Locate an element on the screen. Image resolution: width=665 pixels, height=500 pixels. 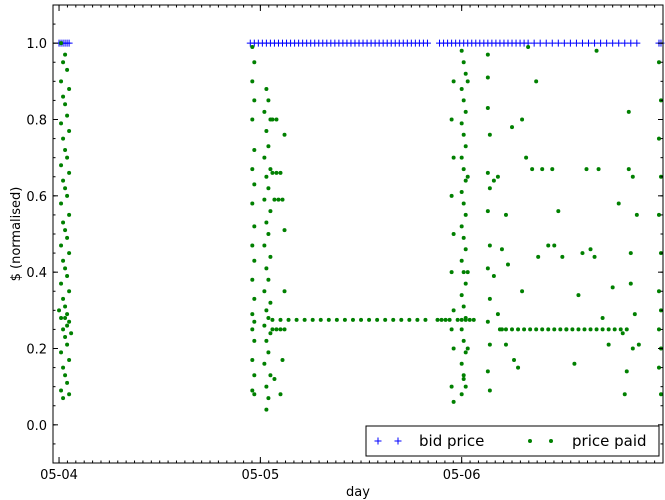
legend: bid price price paid is located at coordinates (512, 441).